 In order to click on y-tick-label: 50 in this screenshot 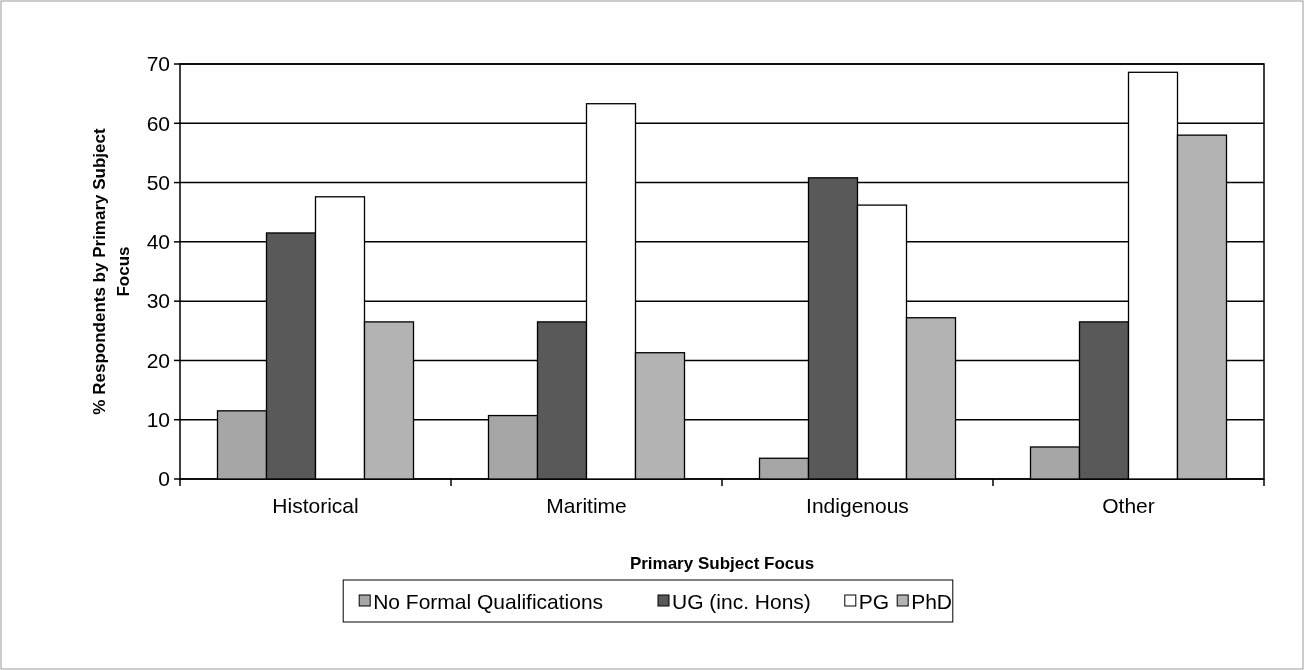, I will do `click(158, 182)`.